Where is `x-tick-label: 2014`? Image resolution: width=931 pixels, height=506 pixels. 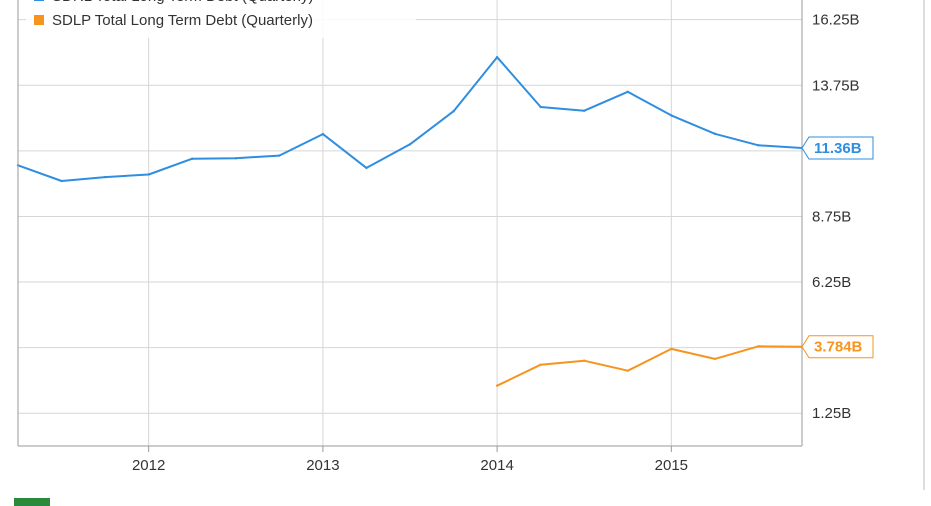
x-tick-label: 2014 is located at coordinates (496, 465).